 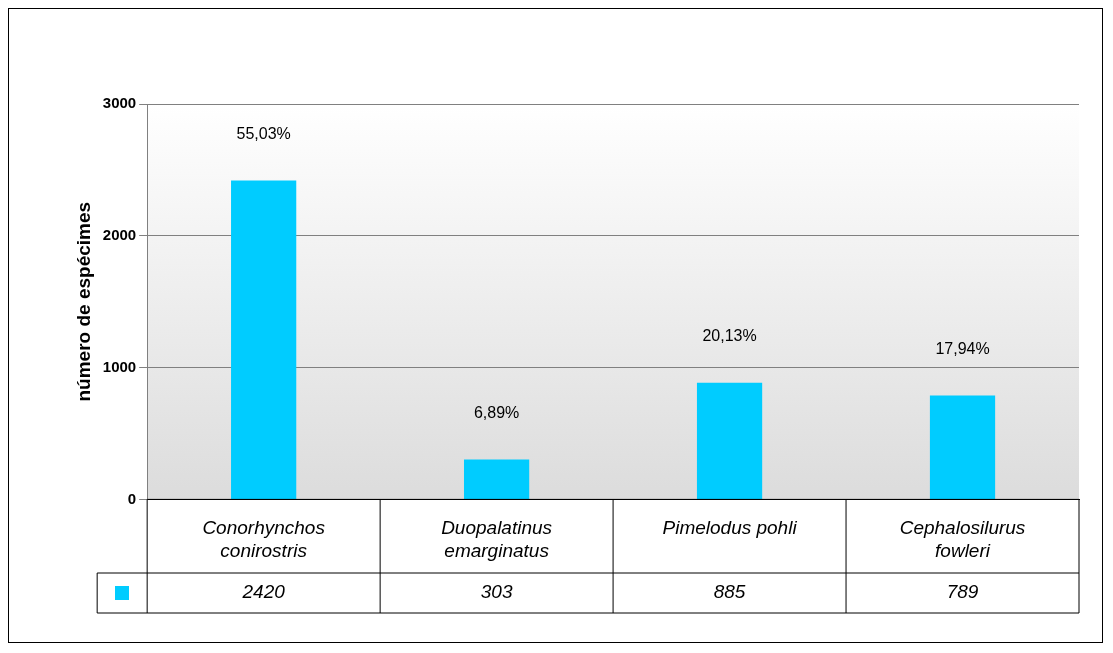 What do you see at coordinates (264, 539) in the screenshot?
I see `x-tick-label: Conorhynchos conirostris` at bounding box center [264, 539].